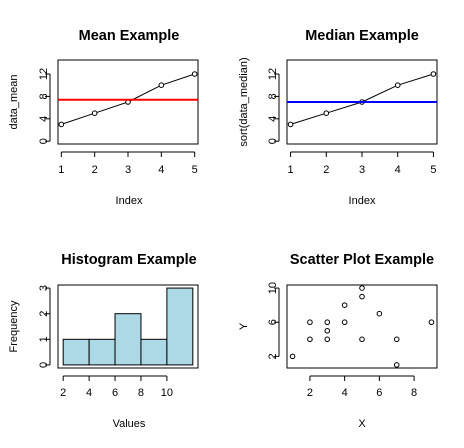  Describe the element at coordinates (244, 101) in the screenshot. I see `chart-2-y-axis-label: sort(data_median)` at that location.